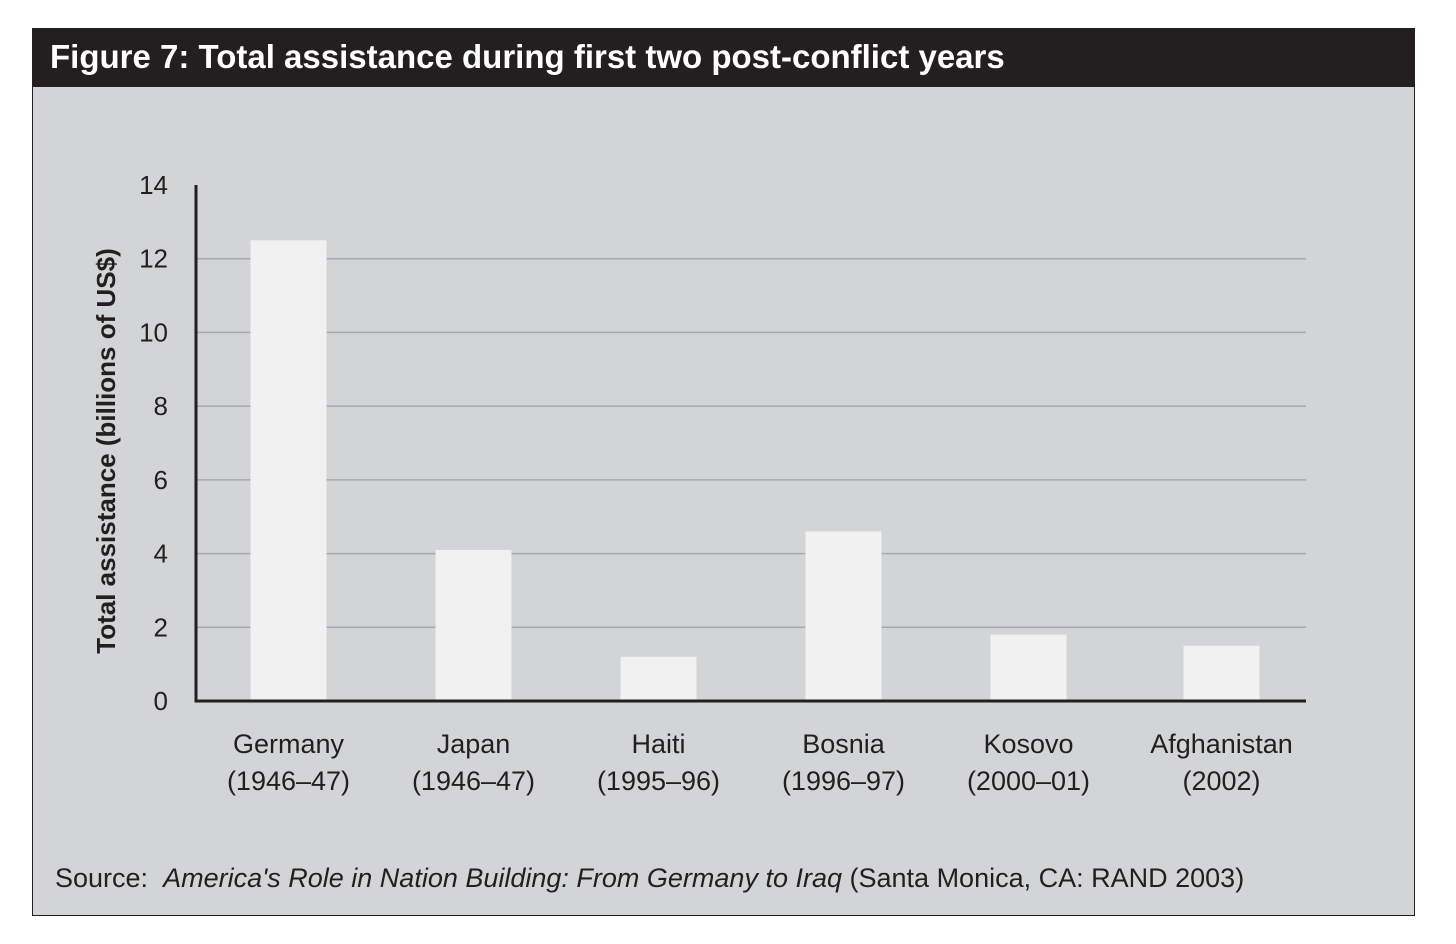  I want to click on bar-japan, so click(473, 625).